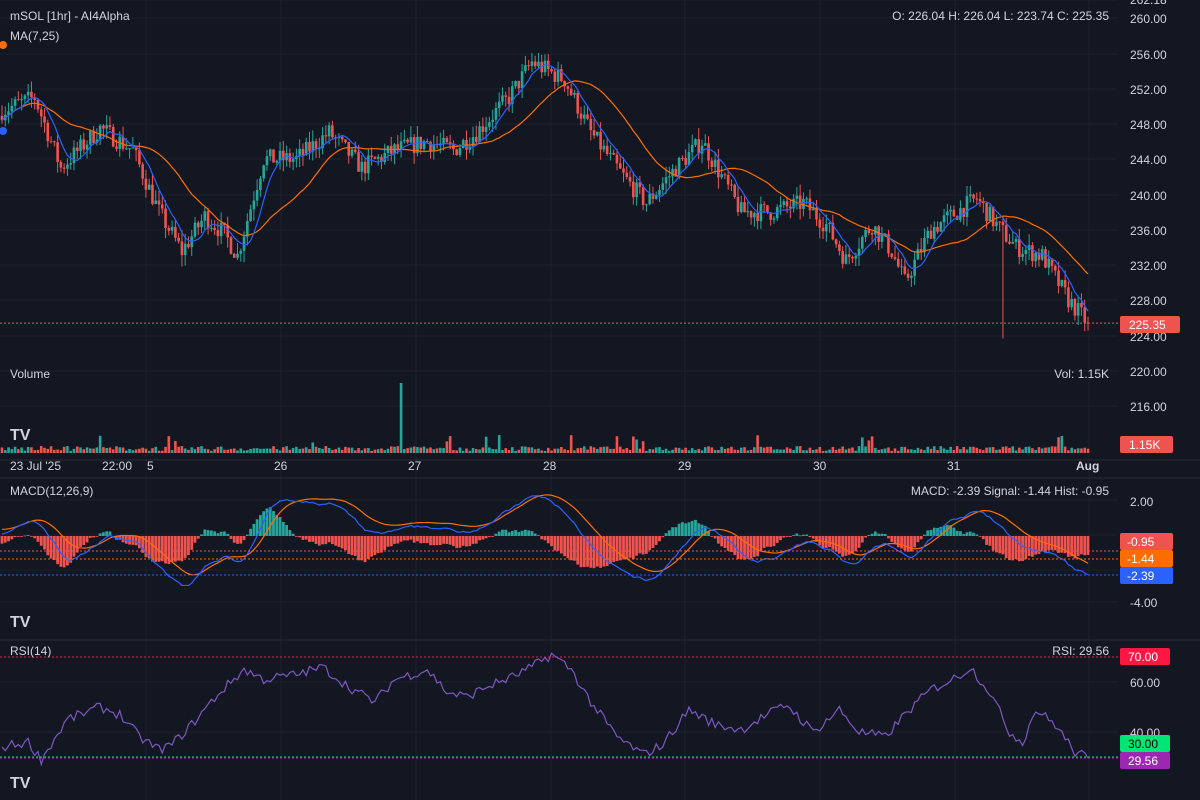  What do you see at coordinates (1148, 337) in the screenshot?
I see `price-tick: 224.00` at bounding box center [1148, 337].